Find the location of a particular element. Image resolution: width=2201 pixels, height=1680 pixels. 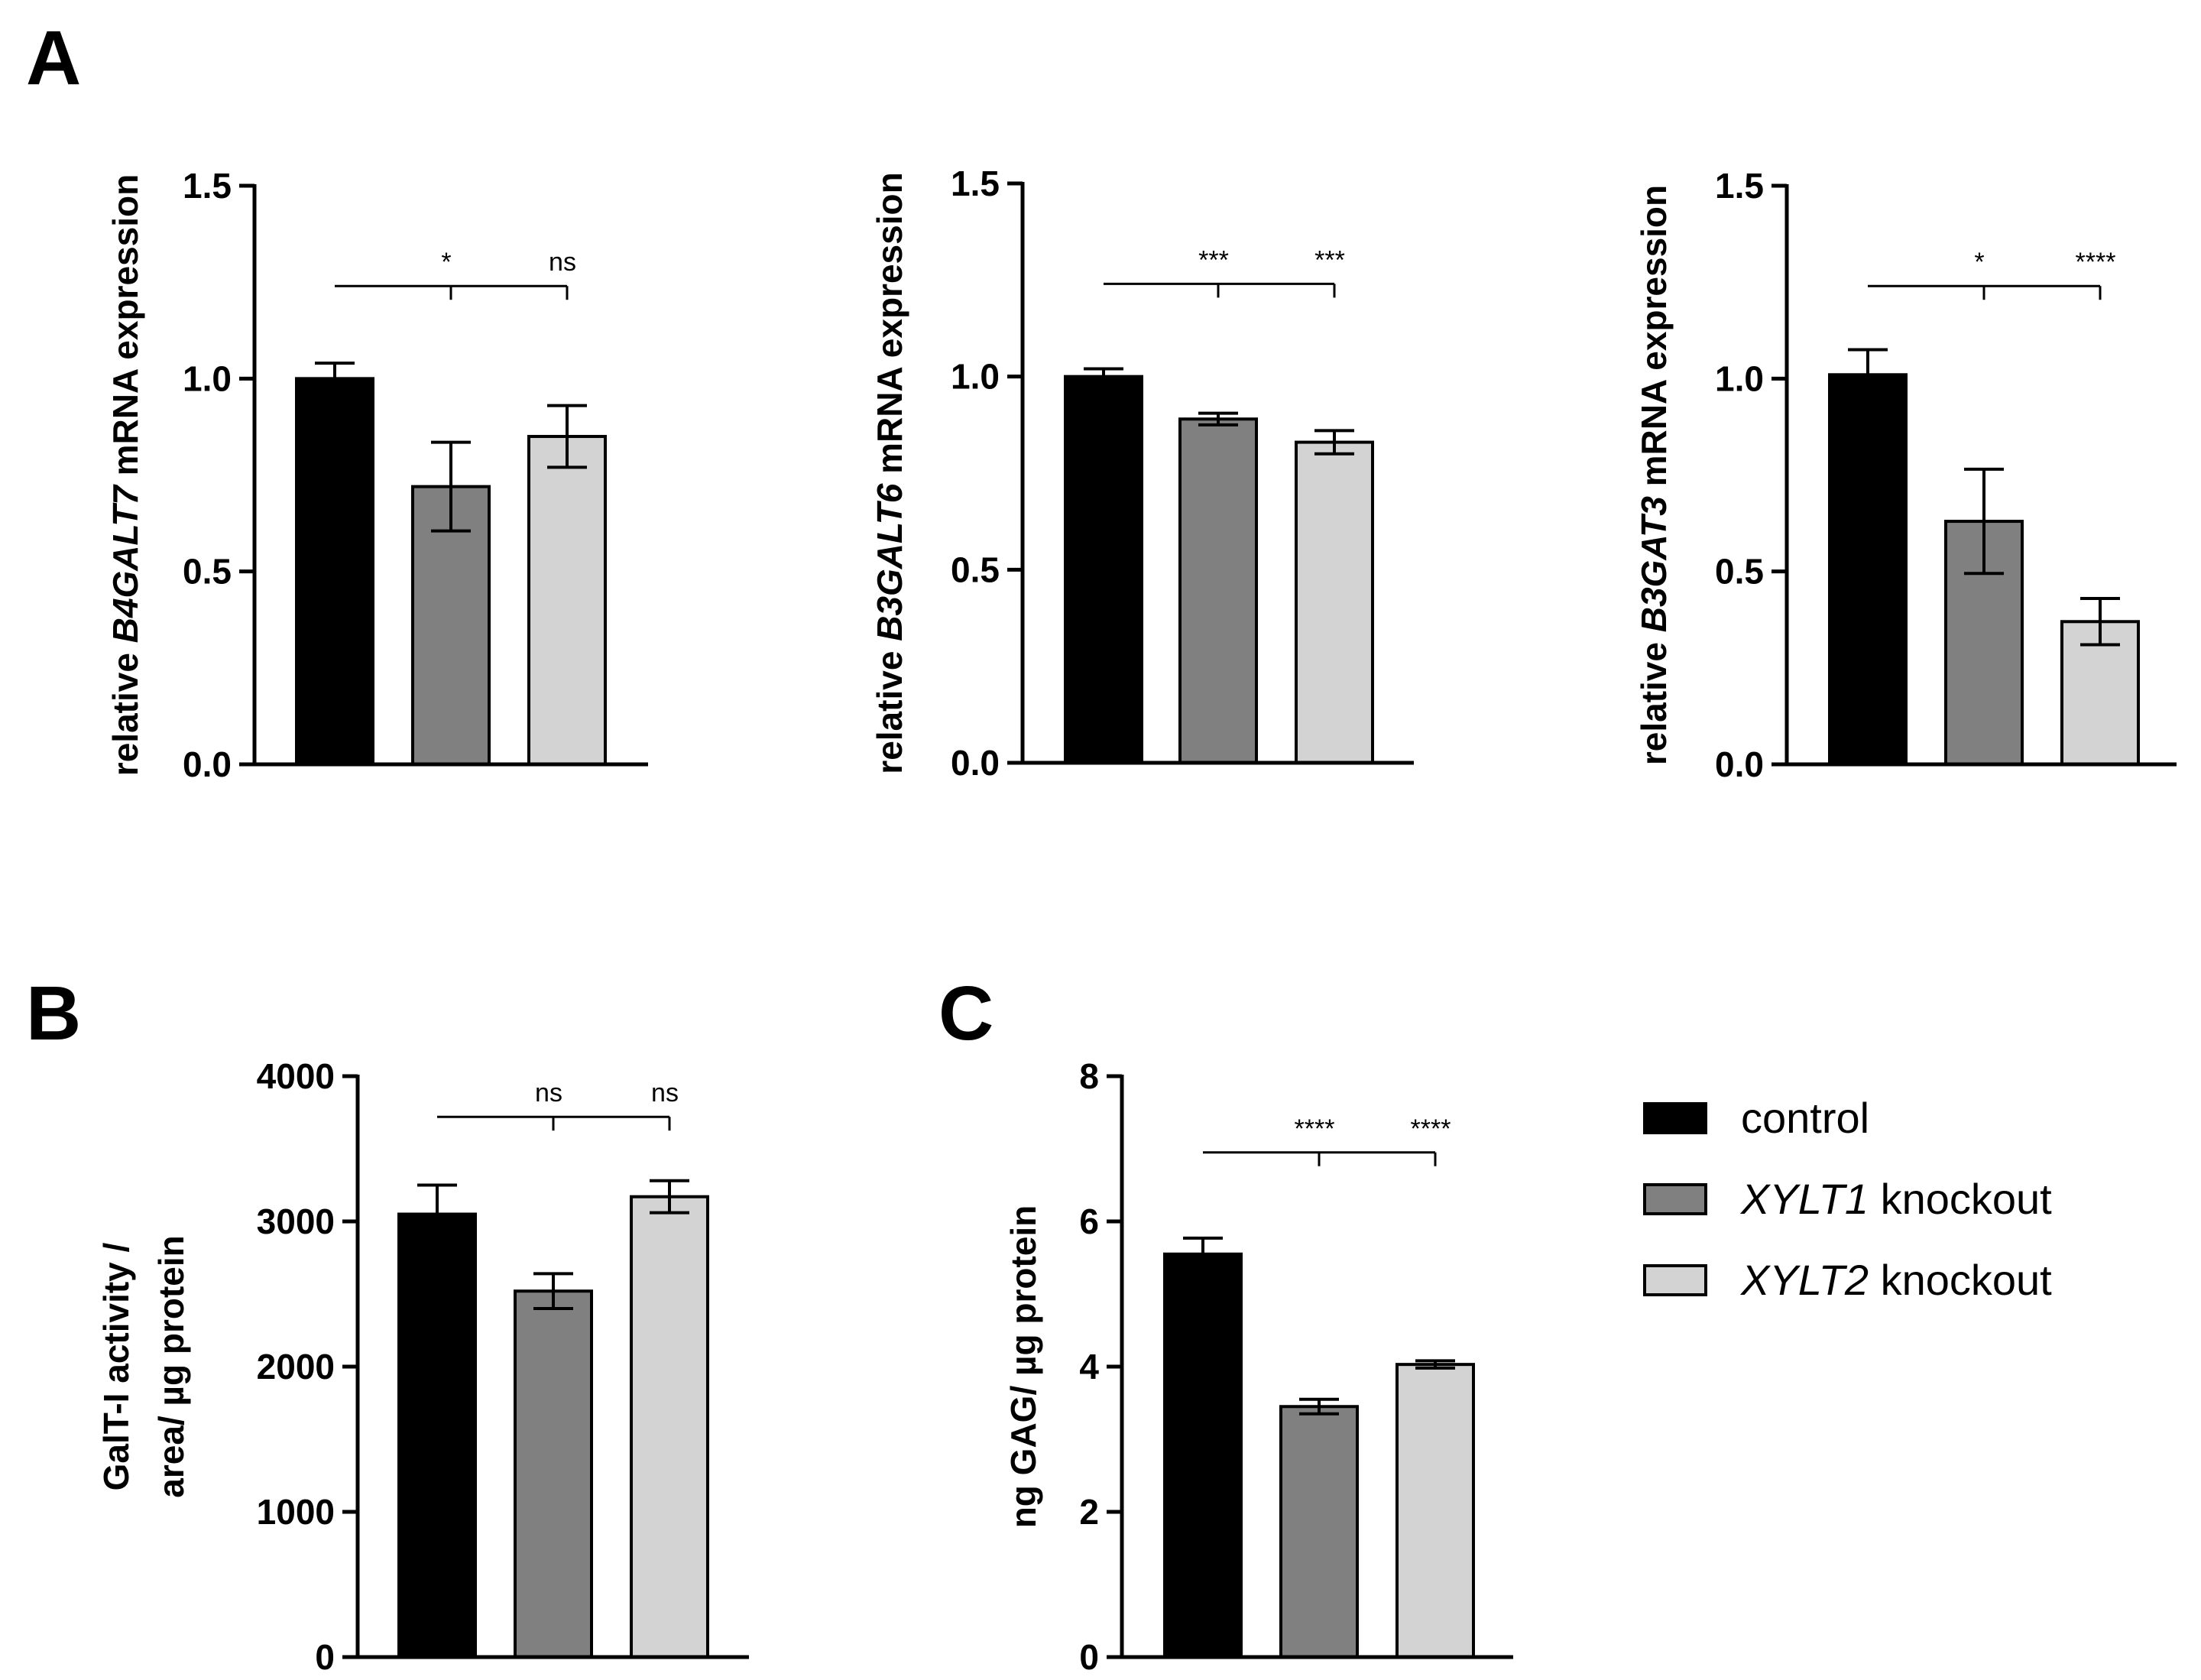

panel-label-b: B is located at coordinates (53, 1014).